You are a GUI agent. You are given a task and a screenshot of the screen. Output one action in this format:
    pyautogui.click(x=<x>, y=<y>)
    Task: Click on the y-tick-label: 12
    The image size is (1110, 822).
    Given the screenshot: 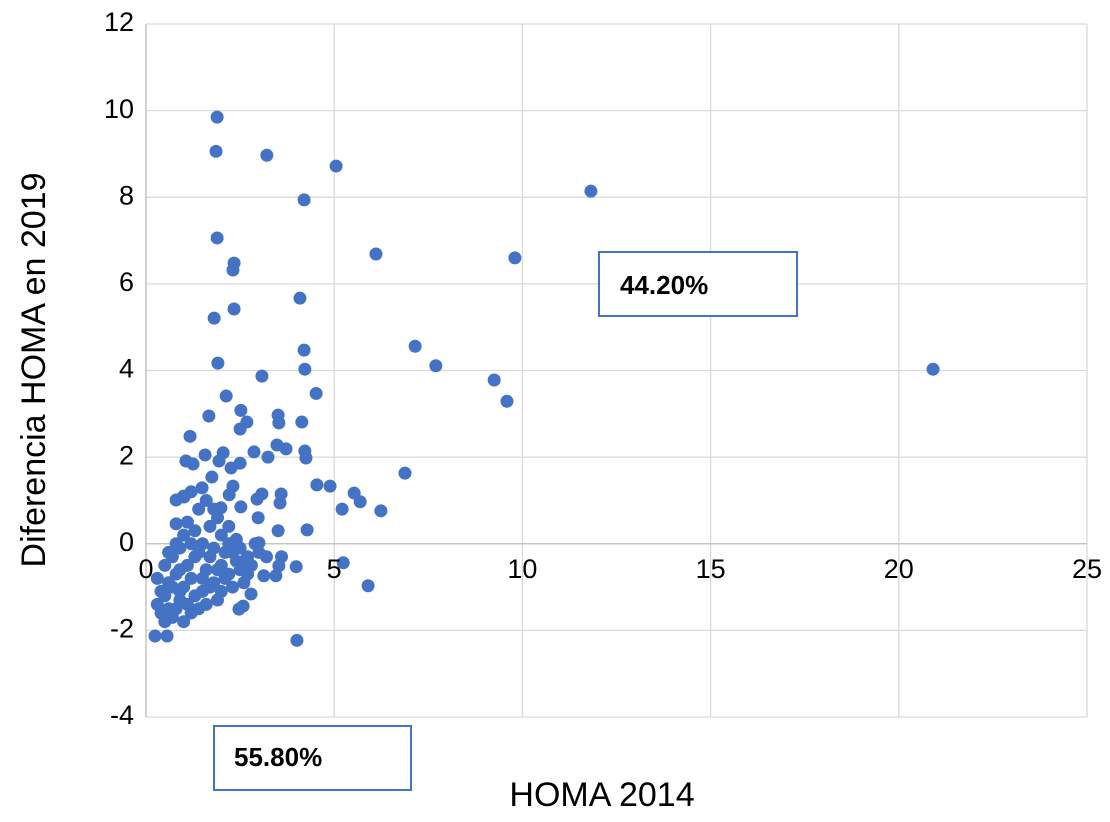 What is the action you would take?
    pyautogui.click(x=119, y=22)
    